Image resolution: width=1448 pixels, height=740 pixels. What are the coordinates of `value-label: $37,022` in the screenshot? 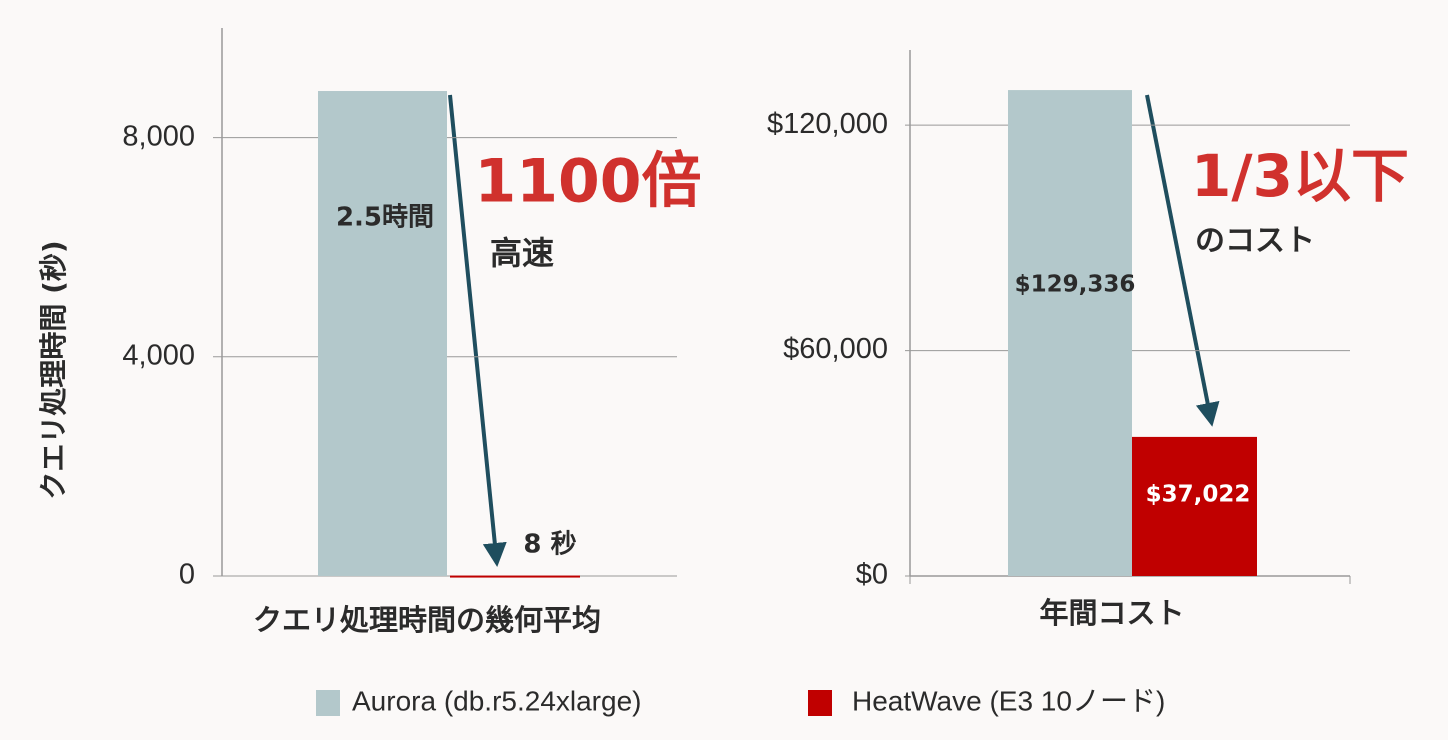 It's located at (1198, 495).